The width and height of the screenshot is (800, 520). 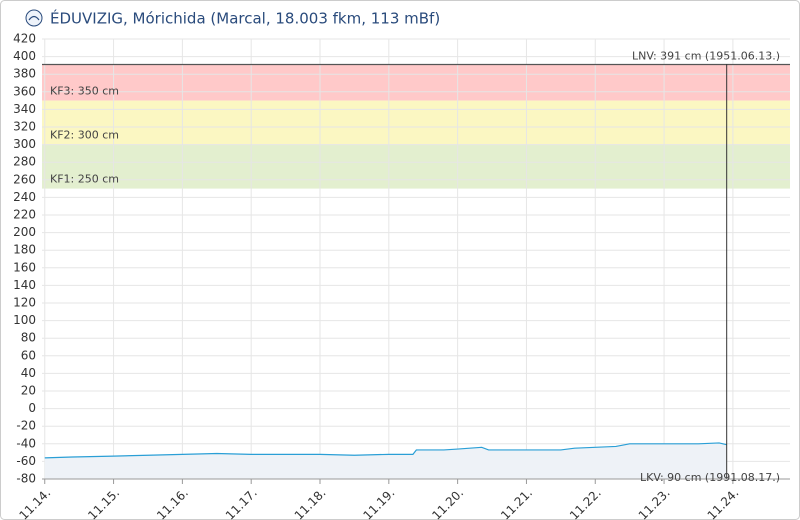 What do you see at coordinates (24, 109) in the screenshot?
I see `y-tick-label: 340` at bounding box center [24, 109].